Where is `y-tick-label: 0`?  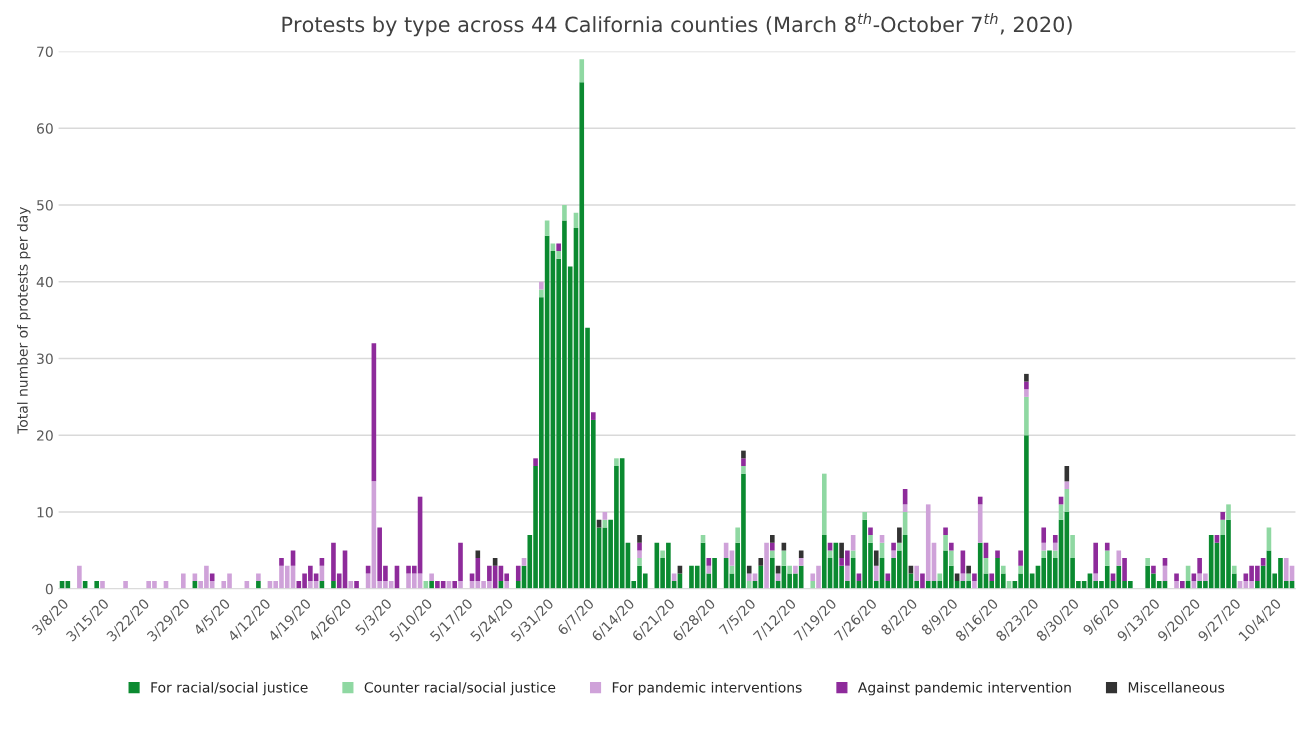 y-tick-label: 0 is located at coordinates (49, 589).